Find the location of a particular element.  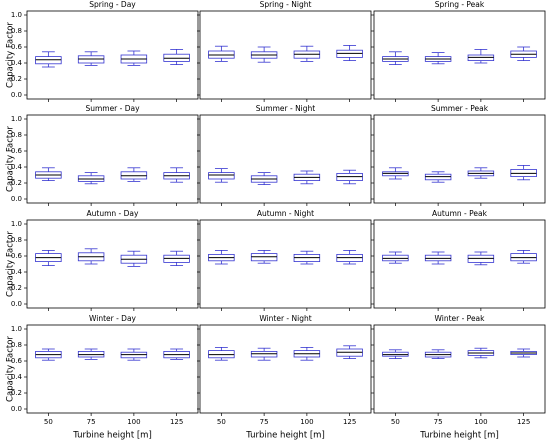

box is located at coordinates (221, 176).